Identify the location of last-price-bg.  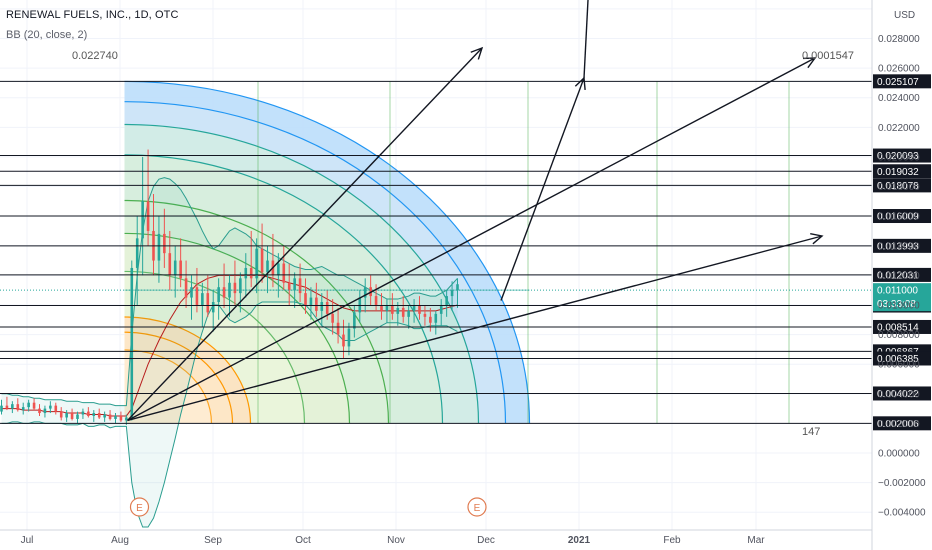
(902, 297).